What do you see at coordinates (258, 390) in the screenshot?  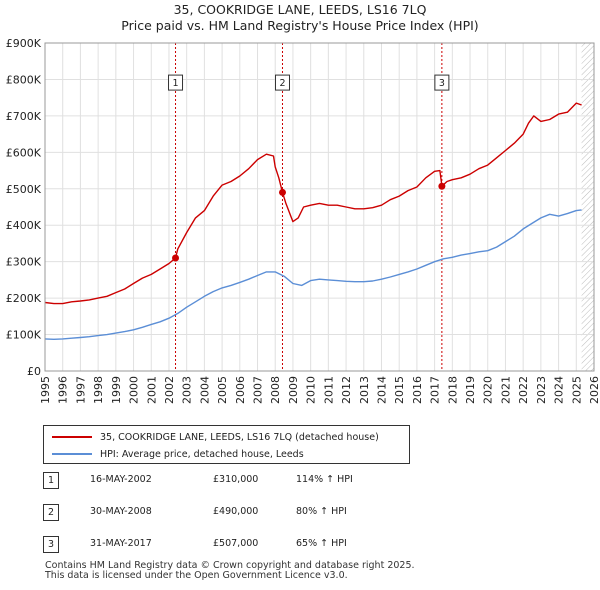 I see `x-tick-label: 2007` at bounding box center [258, 390].